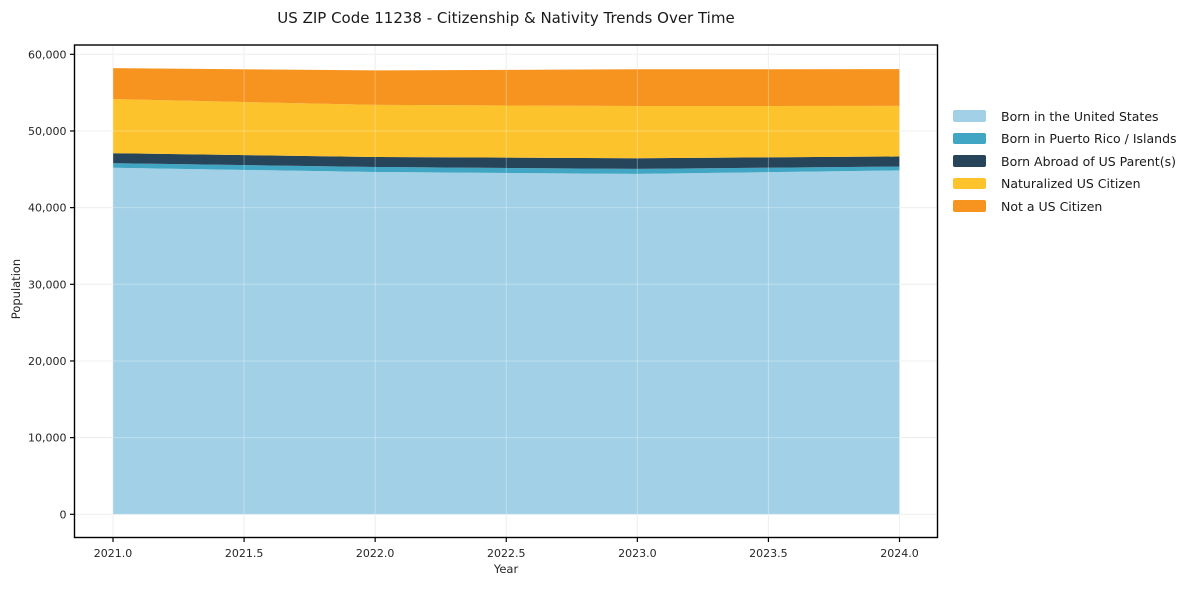 Image resolution: width=1189 pixels, height=590 pixels. I want to click on y-tick-label: 30,000, so click(47, 284).